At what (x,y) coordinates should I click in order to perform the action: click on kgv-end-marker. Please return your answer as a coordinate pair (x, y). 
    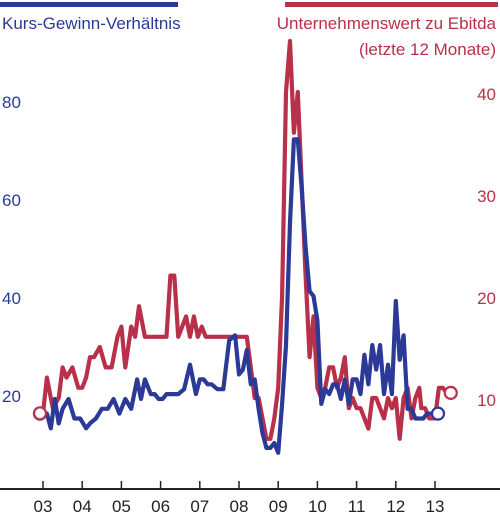
    Looking at the image, I should click on (438, 413).